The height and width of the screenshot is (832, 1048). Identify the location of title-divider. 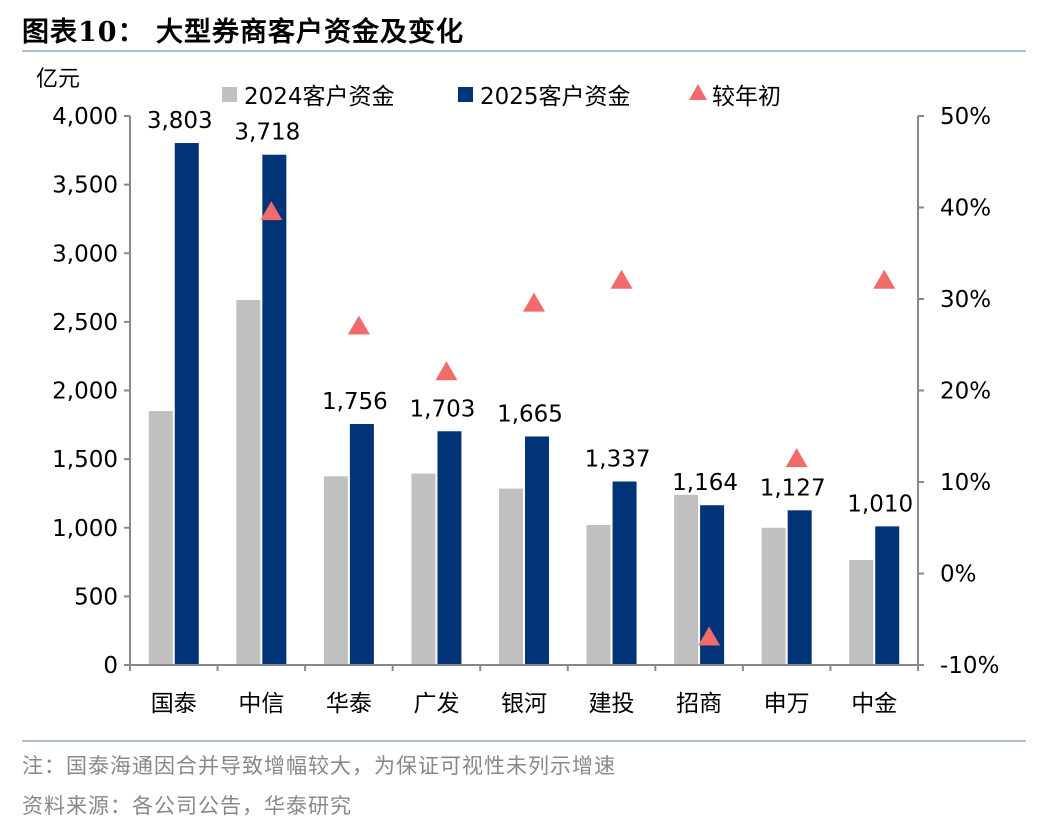
(524, 51).